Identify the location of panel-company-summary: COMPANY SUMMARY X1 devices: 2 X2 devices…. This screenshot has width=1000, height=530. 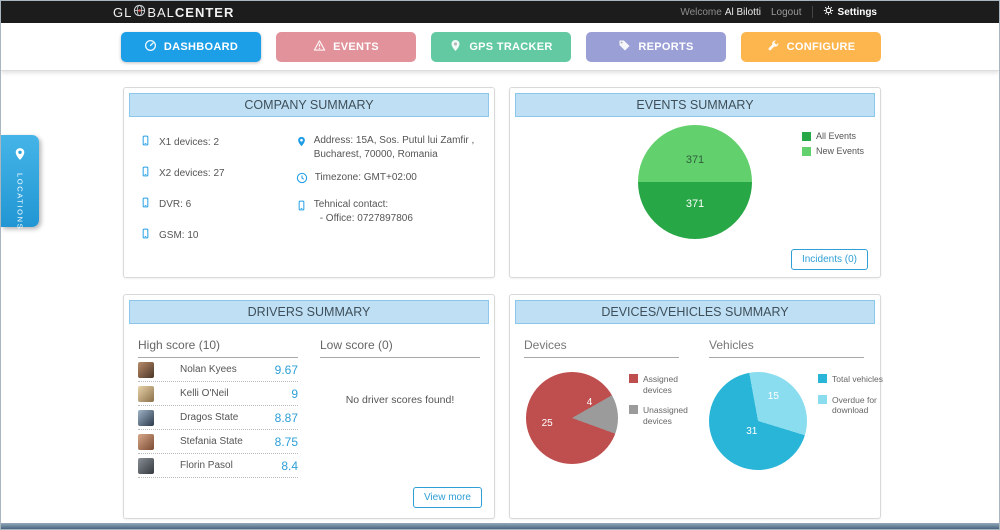
(309, 182).